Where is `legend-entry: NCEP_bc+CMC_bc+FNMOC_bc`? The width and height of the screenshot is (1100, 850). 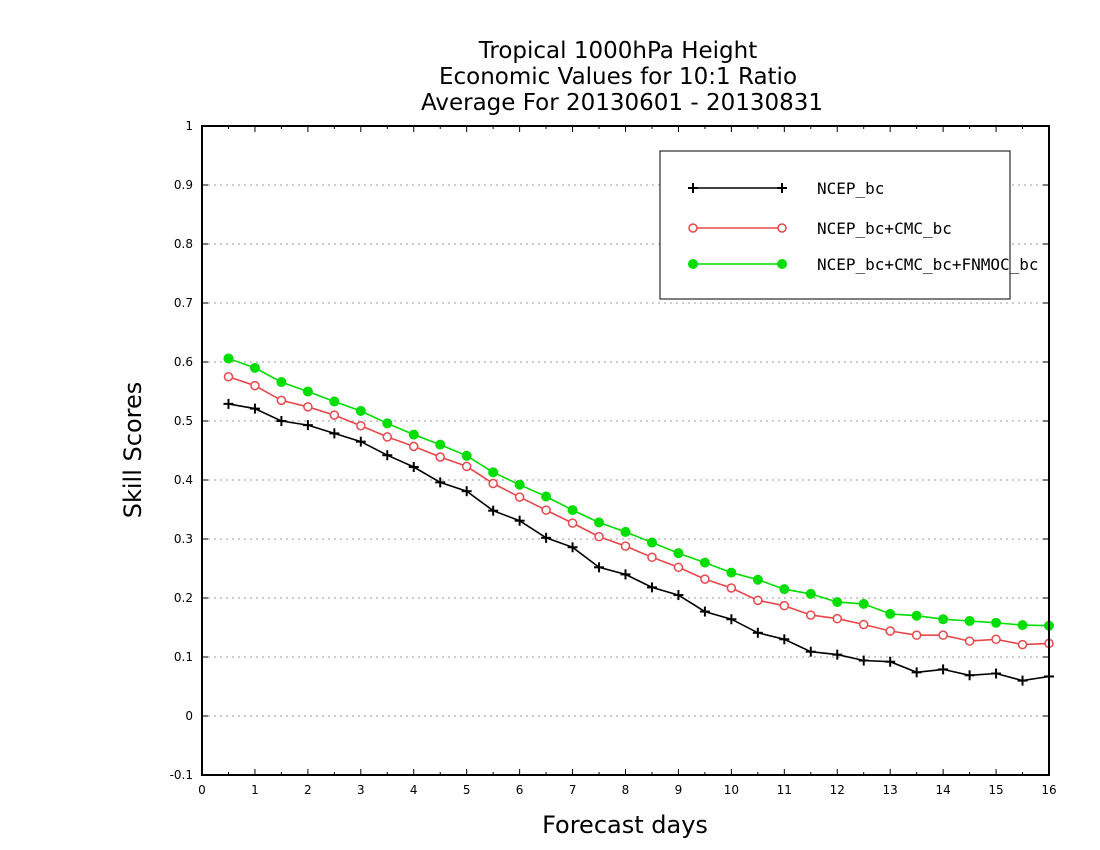 legend-entry: NCEP_bc+CMC_bc+FNMOC_bc is located at coordinates (863, 264).